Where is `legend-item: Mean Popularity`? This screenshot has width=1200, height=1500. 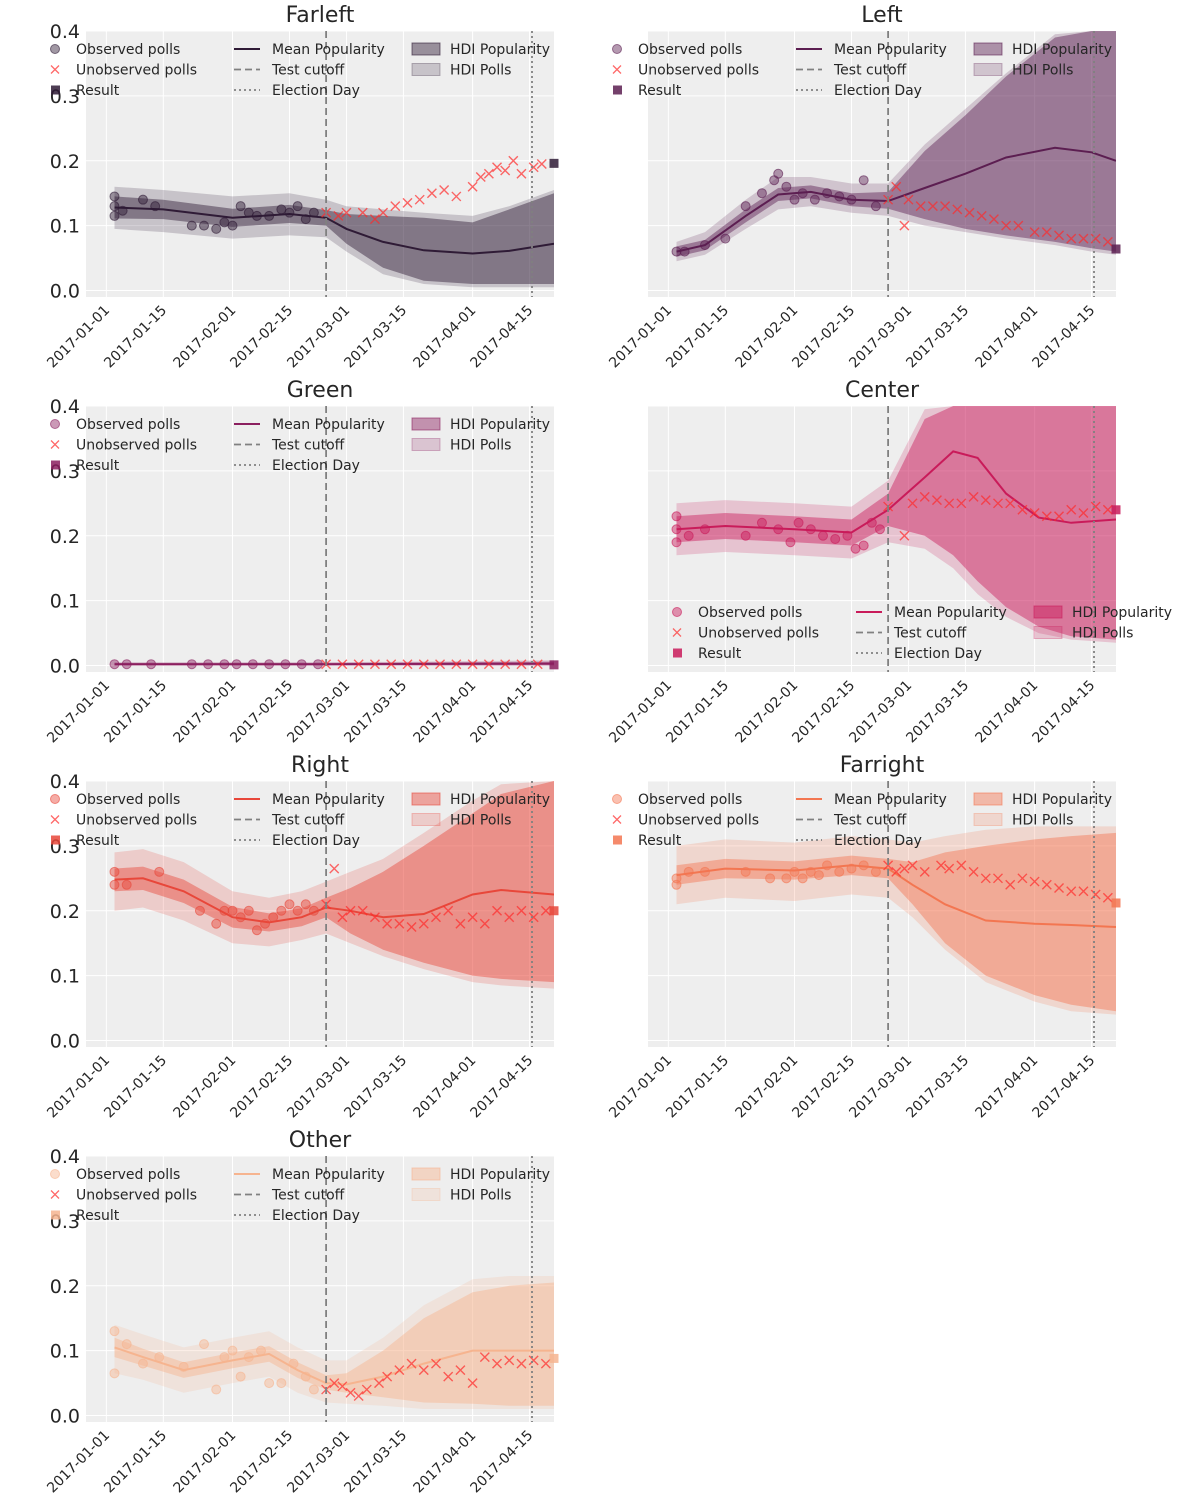
legend-item: Mean Popularity is located at coordinates (309, 50).